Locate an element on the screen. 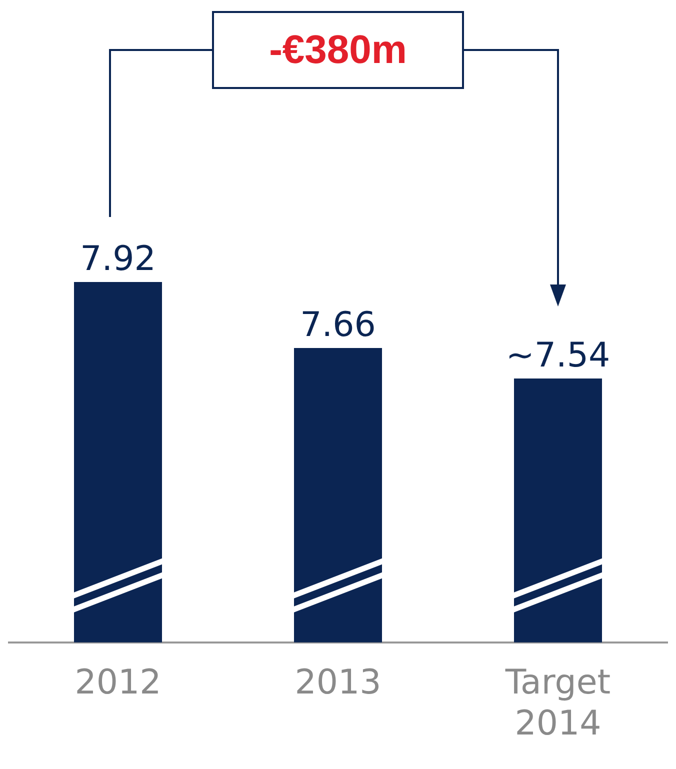 The image size is (676, 769). x-tick-label: 2013 is located at coordinates (338, 682).